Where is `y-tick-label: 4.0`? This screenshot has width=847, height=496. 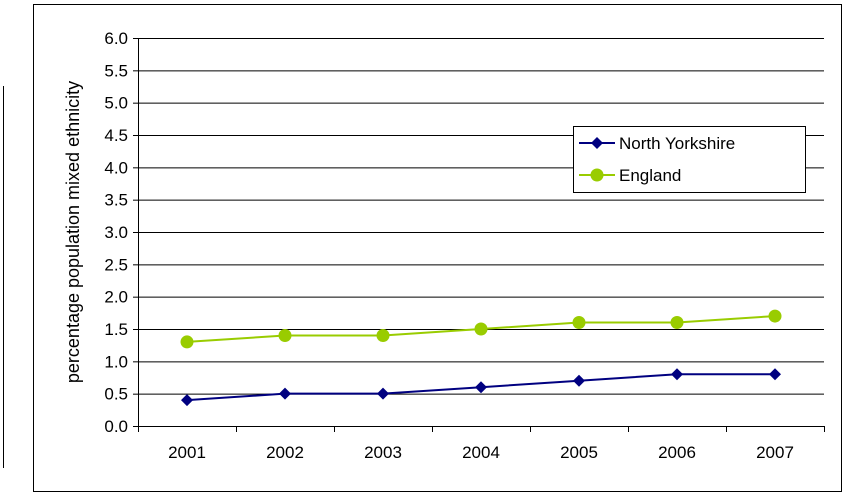 y-tick-label: 4.0 is located at coordinates (116, 167).